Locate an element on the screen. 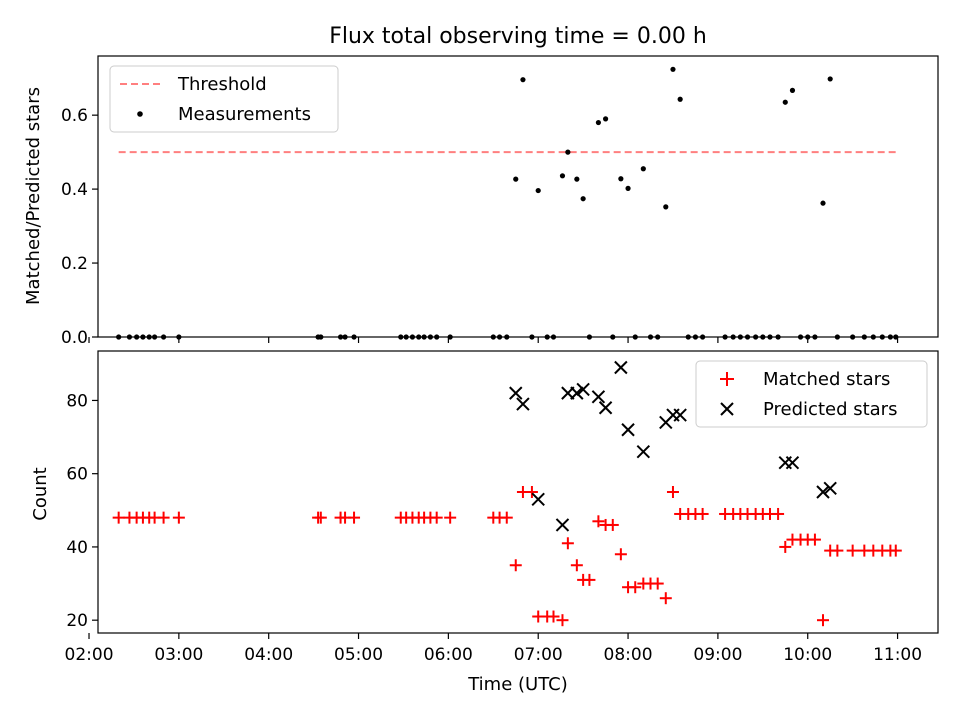 The width and height of the screenshot is (960, 720). bottom-y-tick-label: 60 is located at coordinates (77, 475).